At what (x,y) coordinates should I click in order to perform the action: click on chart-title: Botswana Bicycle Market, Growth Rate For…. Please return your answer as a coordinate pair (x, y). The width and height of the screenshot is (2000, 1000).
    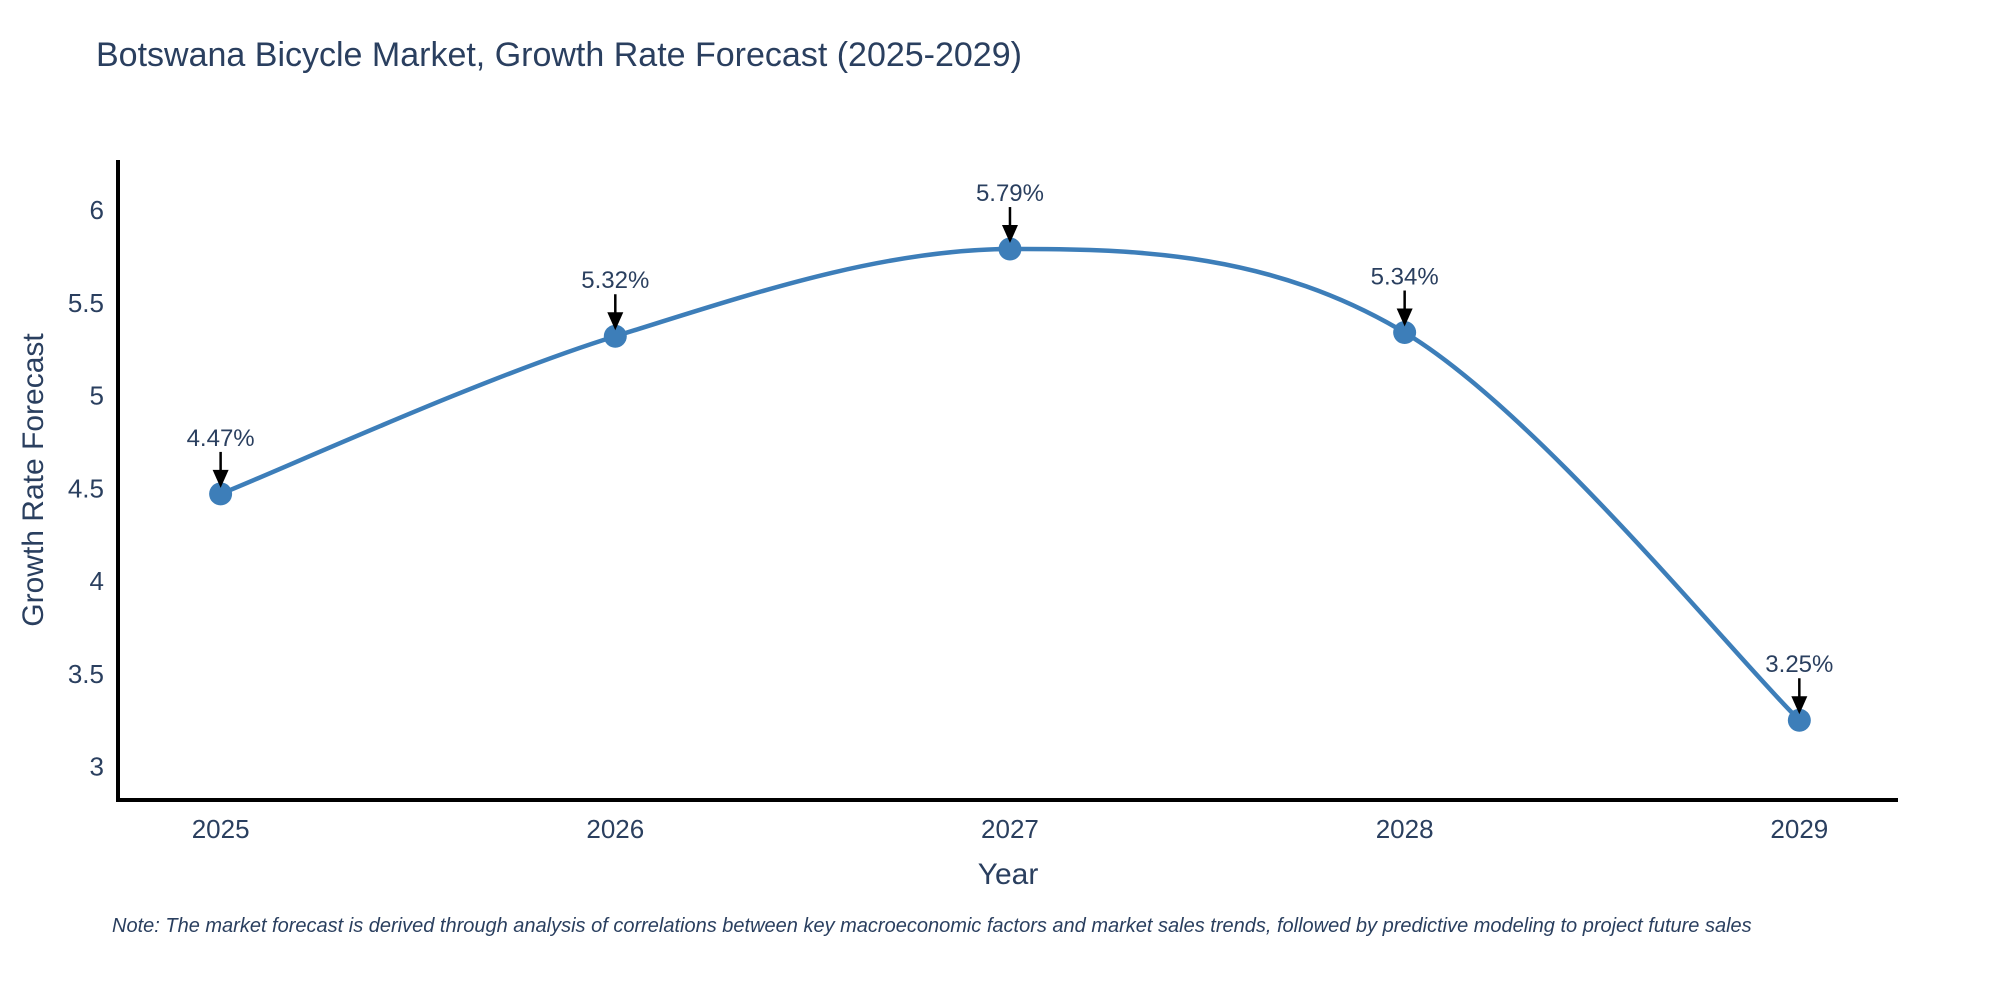
    Looking at the image, I should click on (559, 55).